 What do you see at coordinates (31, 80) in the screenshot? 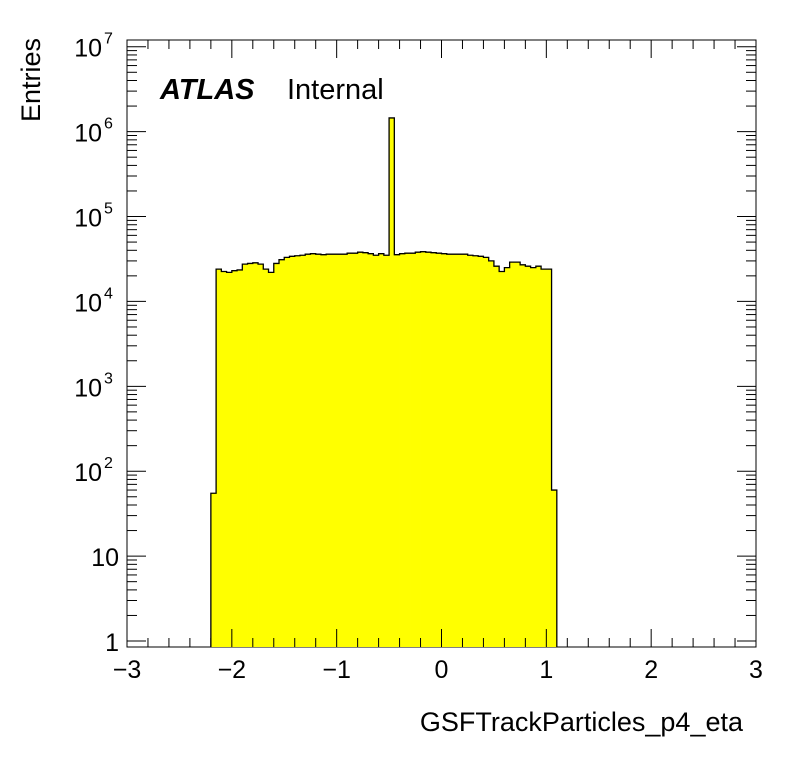
I see `y-axis-title: Entries` at bounding box center [31, 80].